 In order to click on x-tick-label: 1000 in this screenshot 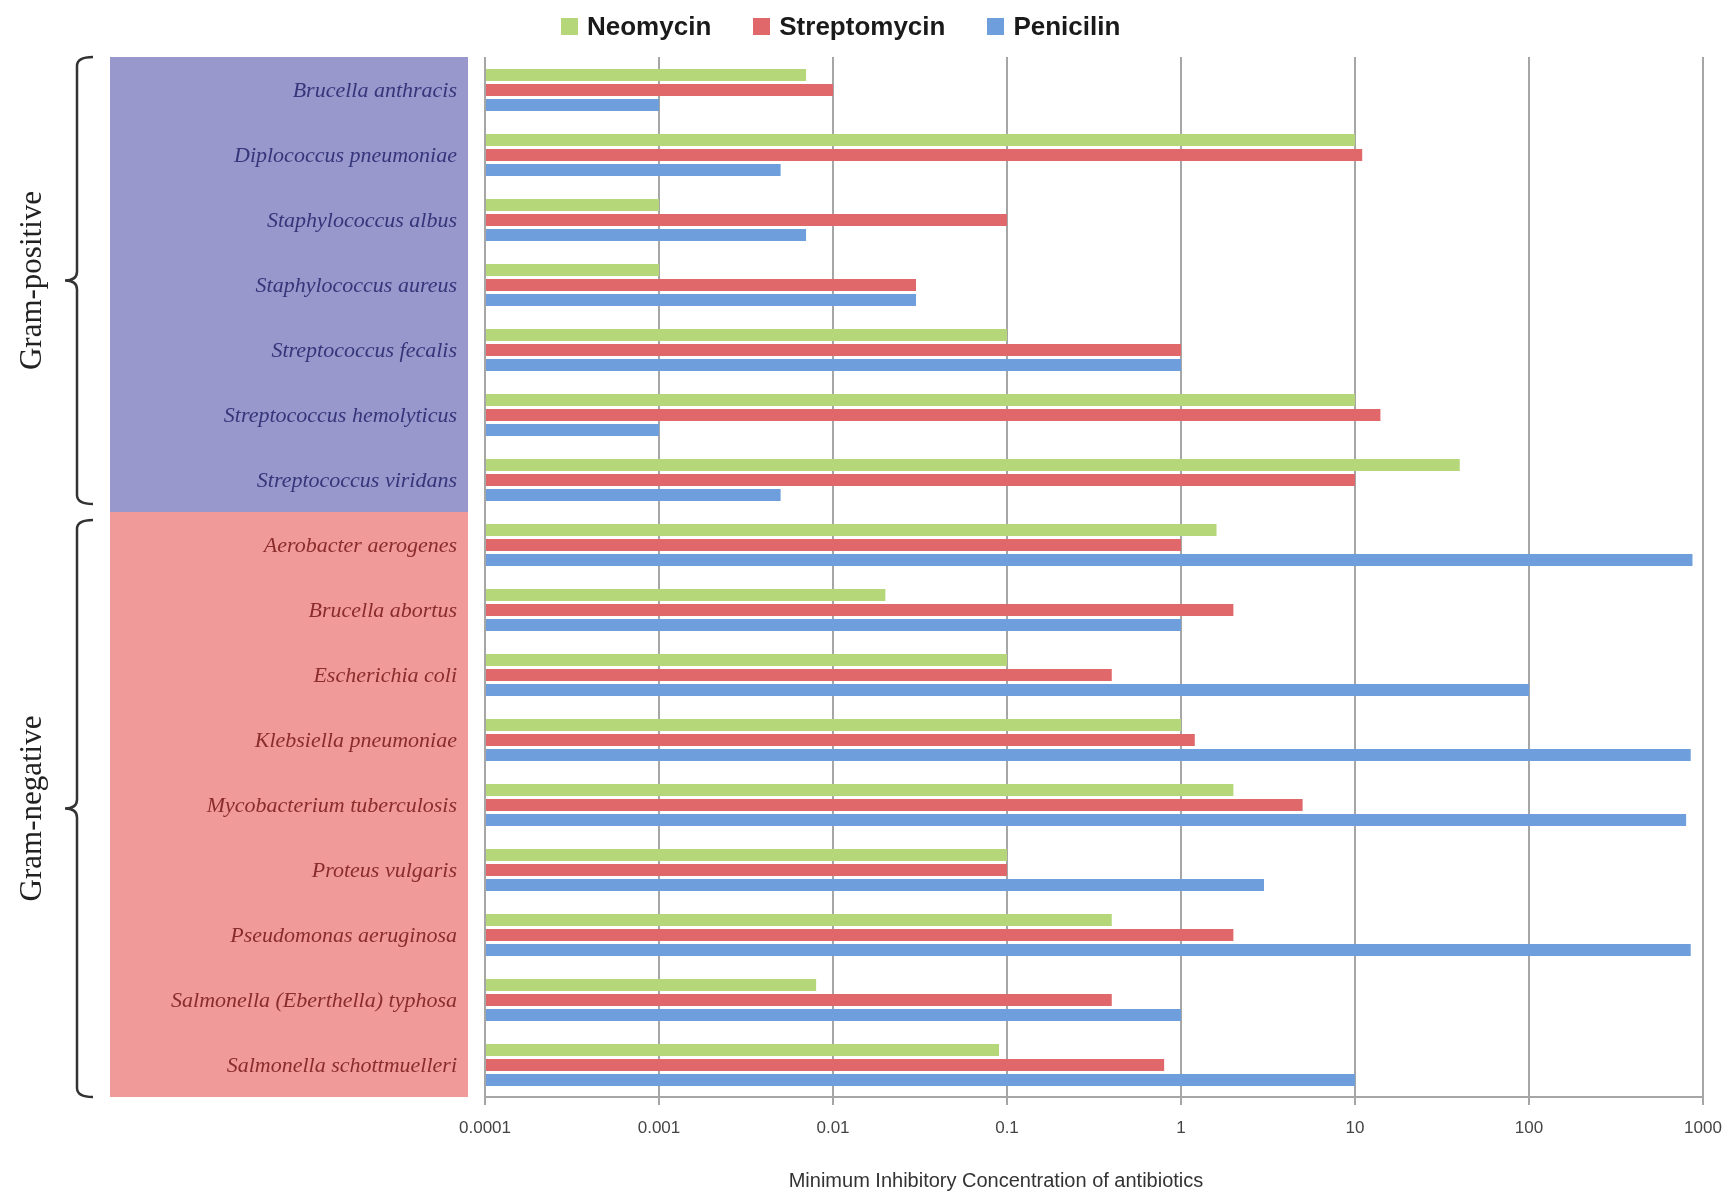, I will do `click(1703, 1128)`.